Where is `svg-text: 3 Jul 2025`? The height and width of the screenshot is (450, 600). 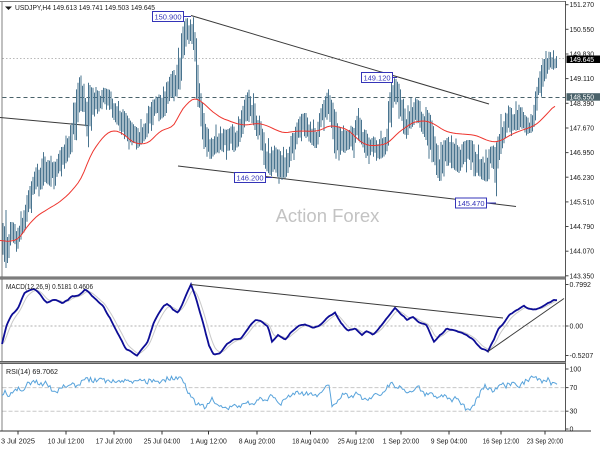 svg-text: 3 Jul 2025 is located at coordinates (18, 442).